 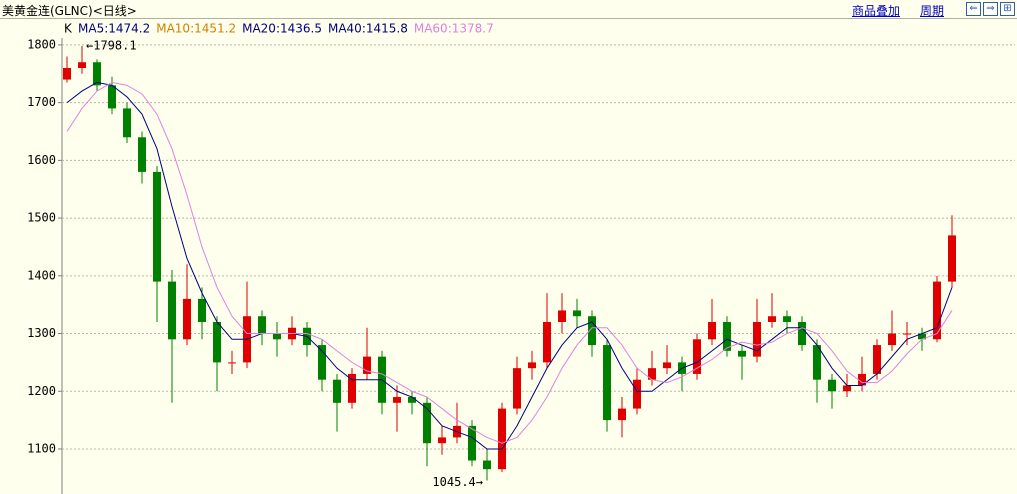 I want to click on indicator-label: K, so click(x=68, y=29).